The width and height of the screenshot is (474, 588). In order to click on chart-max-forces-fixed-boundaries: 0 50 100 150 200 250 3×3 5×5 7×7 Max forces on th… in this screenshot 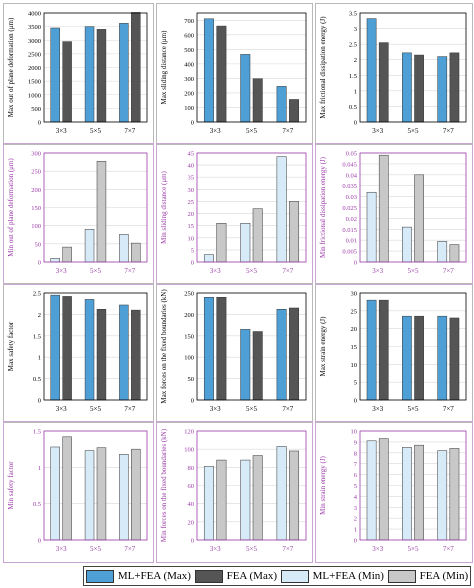, I will do `click(234, 353)`.